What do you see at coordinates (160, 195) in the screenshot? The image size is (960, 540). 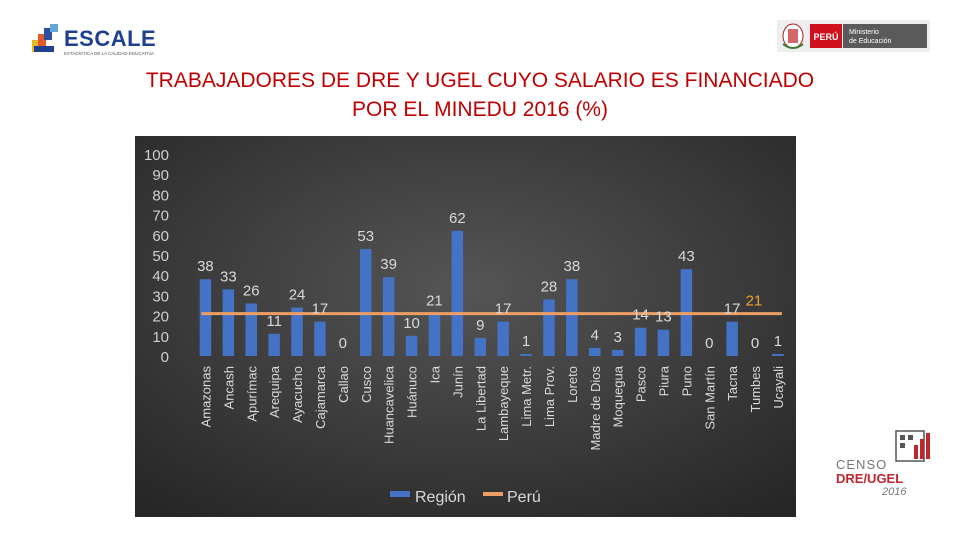 I see `y-tick-label: 80` at bounding box center [160, 195].